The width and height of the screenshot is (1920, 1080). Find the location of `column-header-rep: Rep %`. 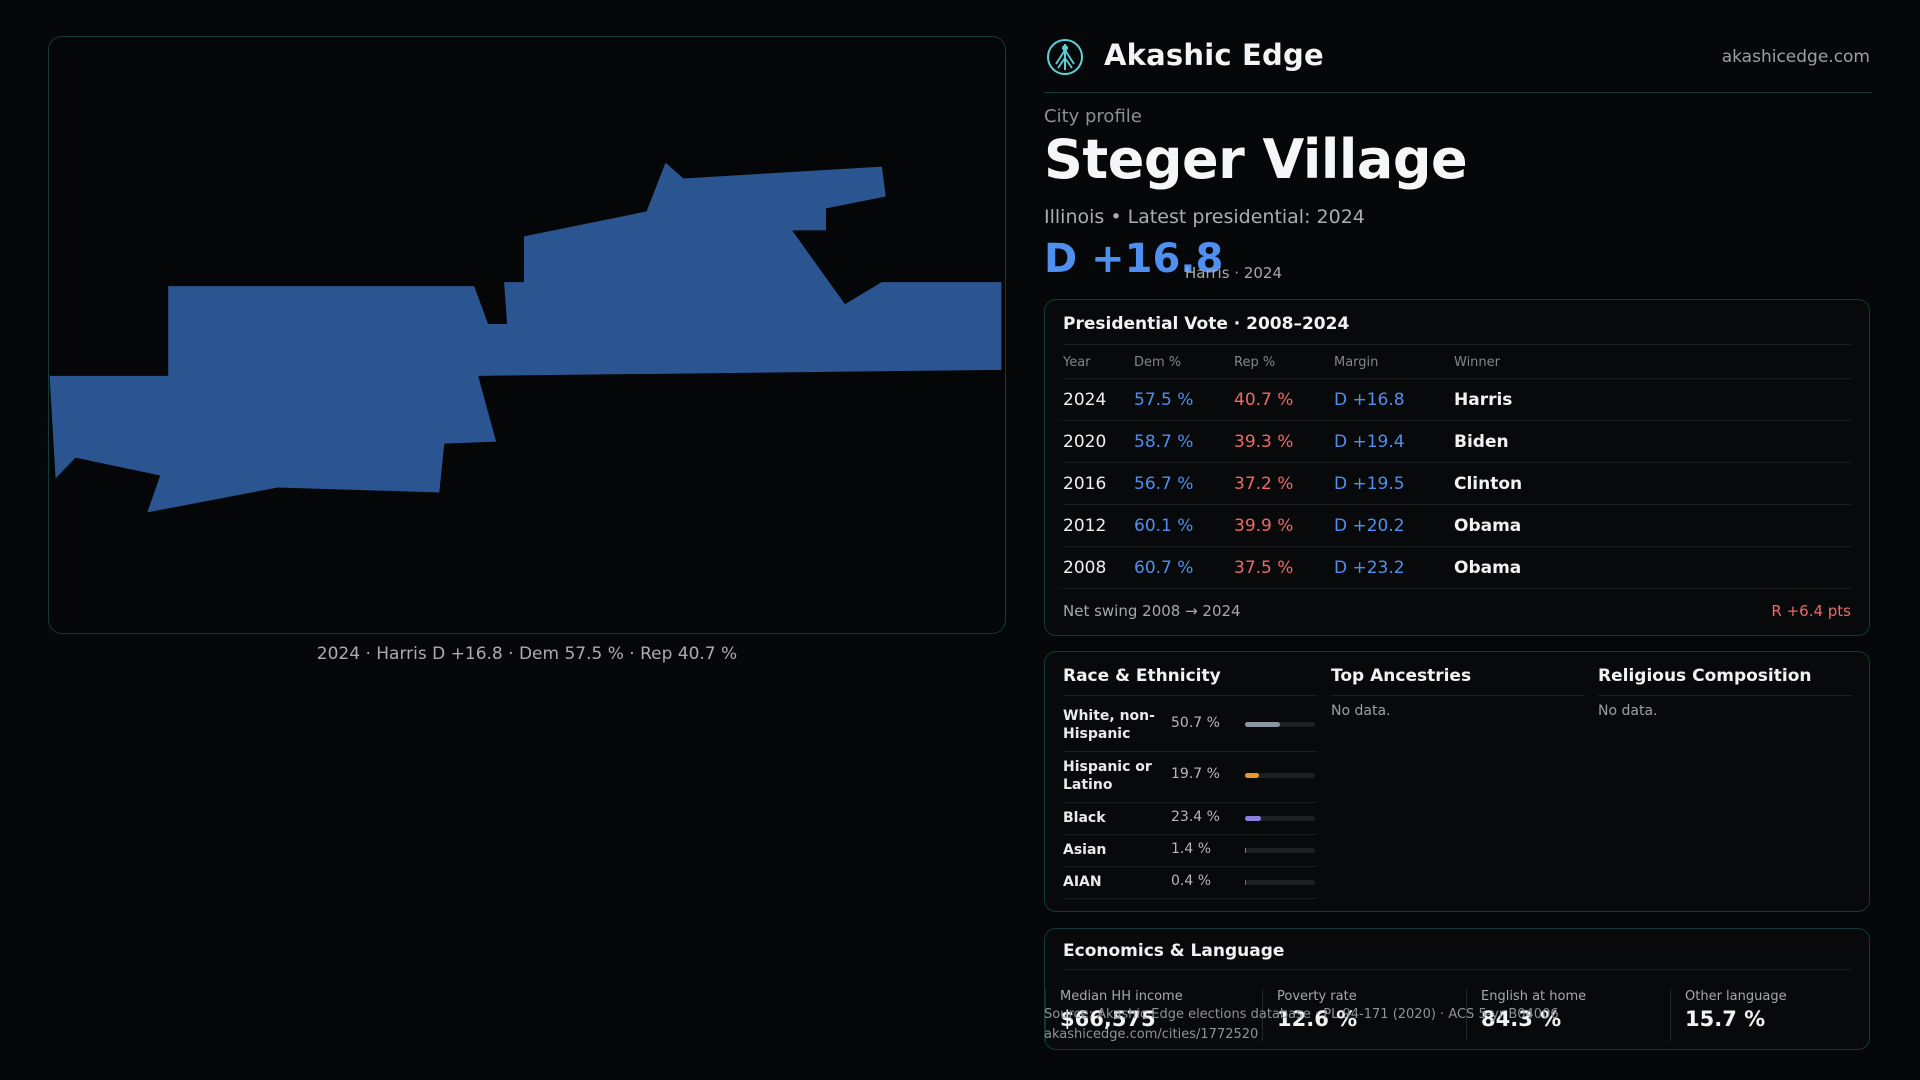

column-header-rep: Rep % is located at coordinates (1284, 362).